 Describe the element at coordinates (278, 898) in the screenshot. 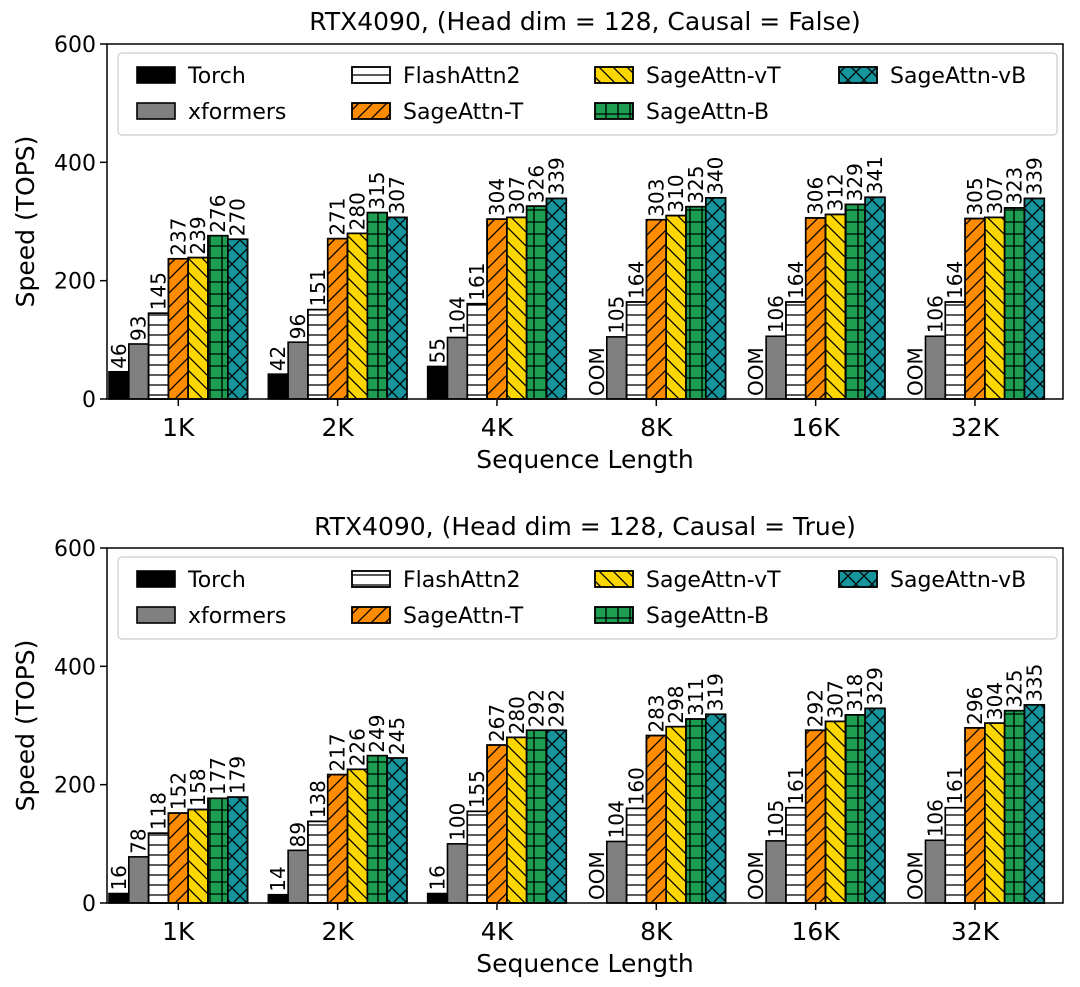

I see `bar-torch-2k` at that location.